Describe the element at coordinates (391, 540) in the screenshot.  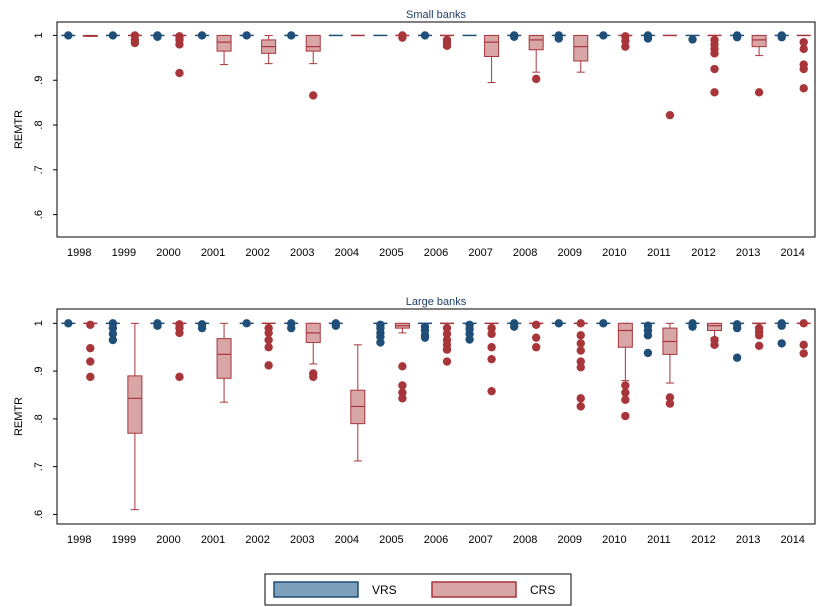
I see `x-tick-label: 2005` at that location.